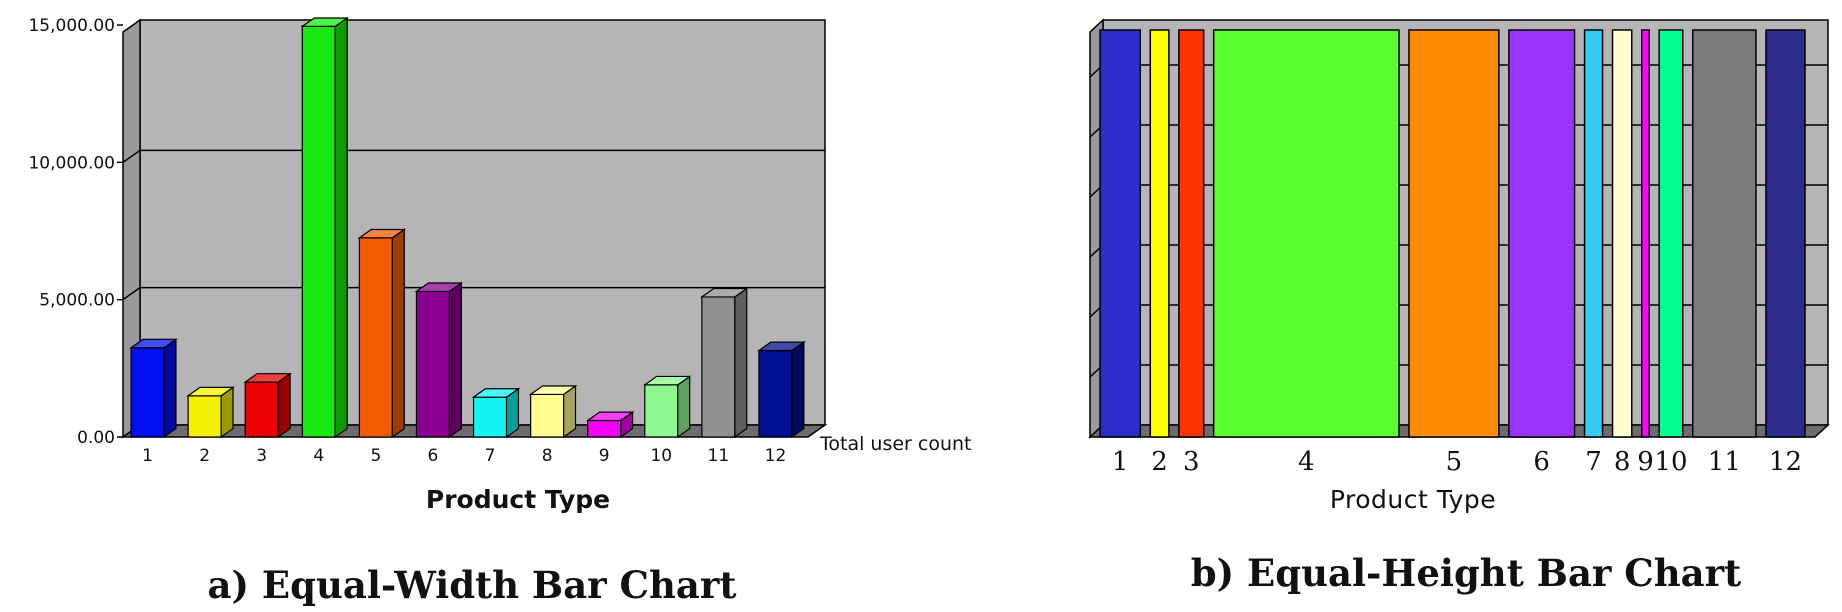  Describe the element at coordinates (1466, 573) in the screenshot. I see `chart-b-caption: b) Equal-Height Bar Chart` at that location.